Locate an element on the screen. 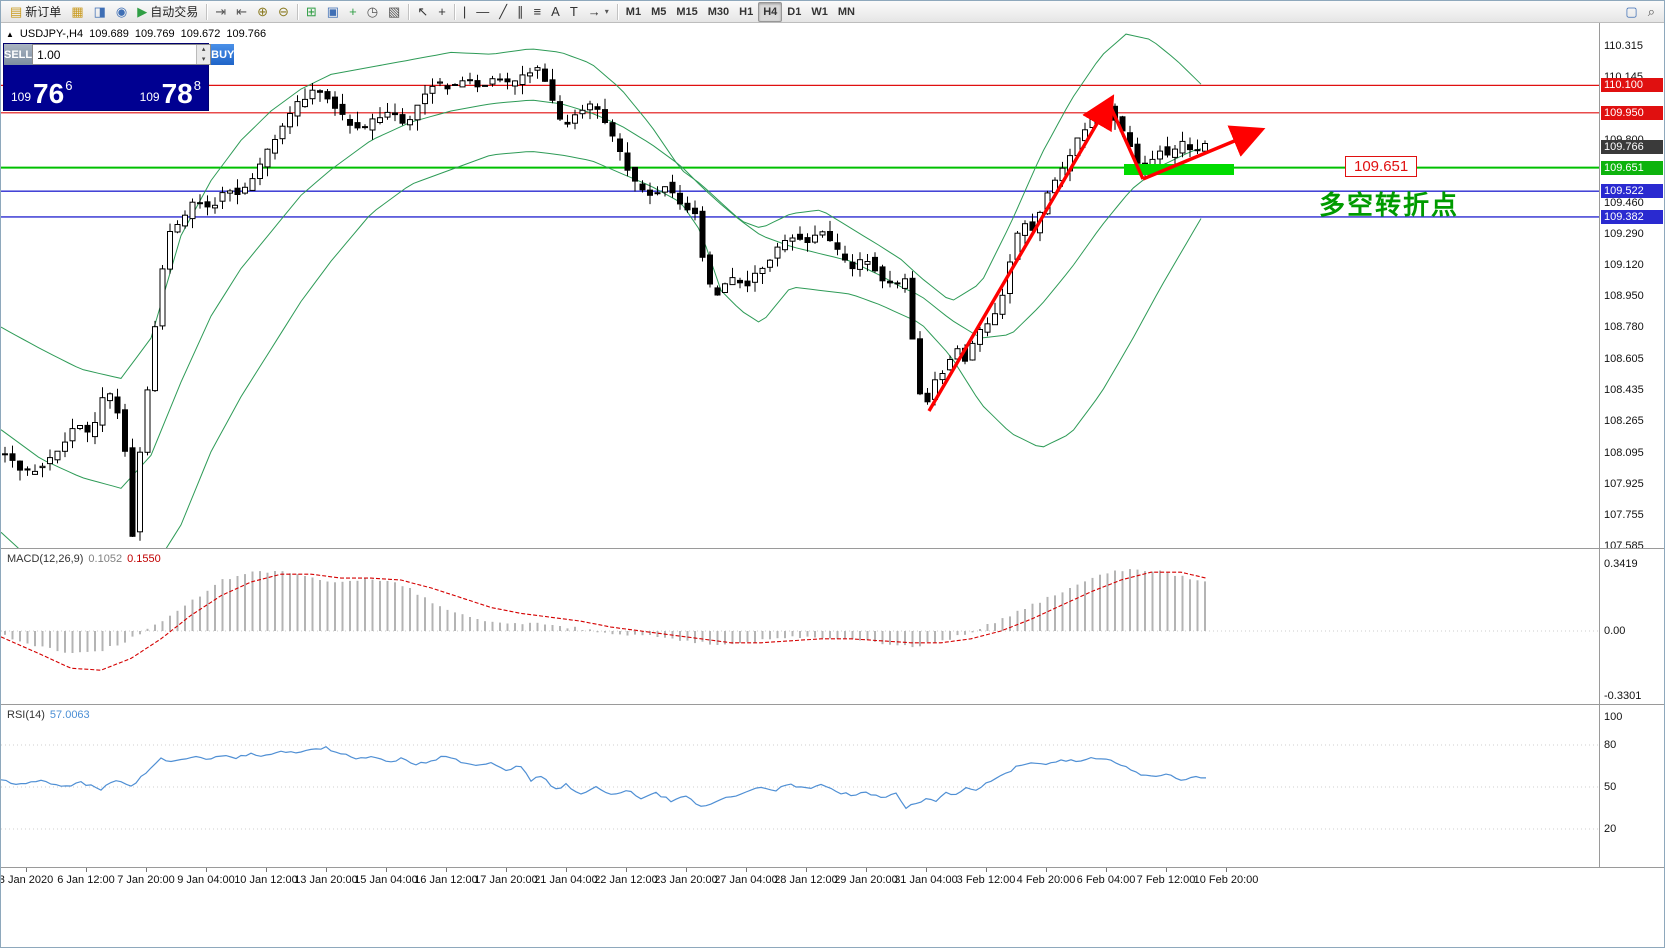 The width and height of the screenshot is (1665, 948). symbol-period-label: USDJPY-,H4 is located at coordinates (51, 34).